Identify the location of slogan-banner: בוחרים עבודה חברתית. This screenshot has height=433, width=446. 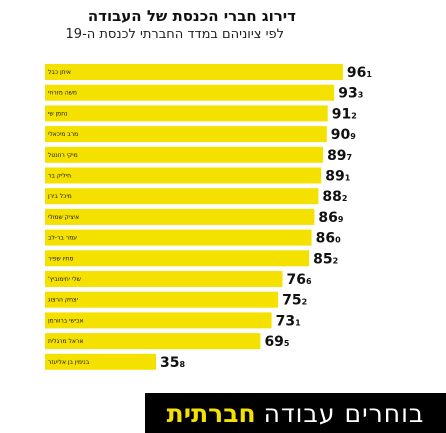
(295, 413).